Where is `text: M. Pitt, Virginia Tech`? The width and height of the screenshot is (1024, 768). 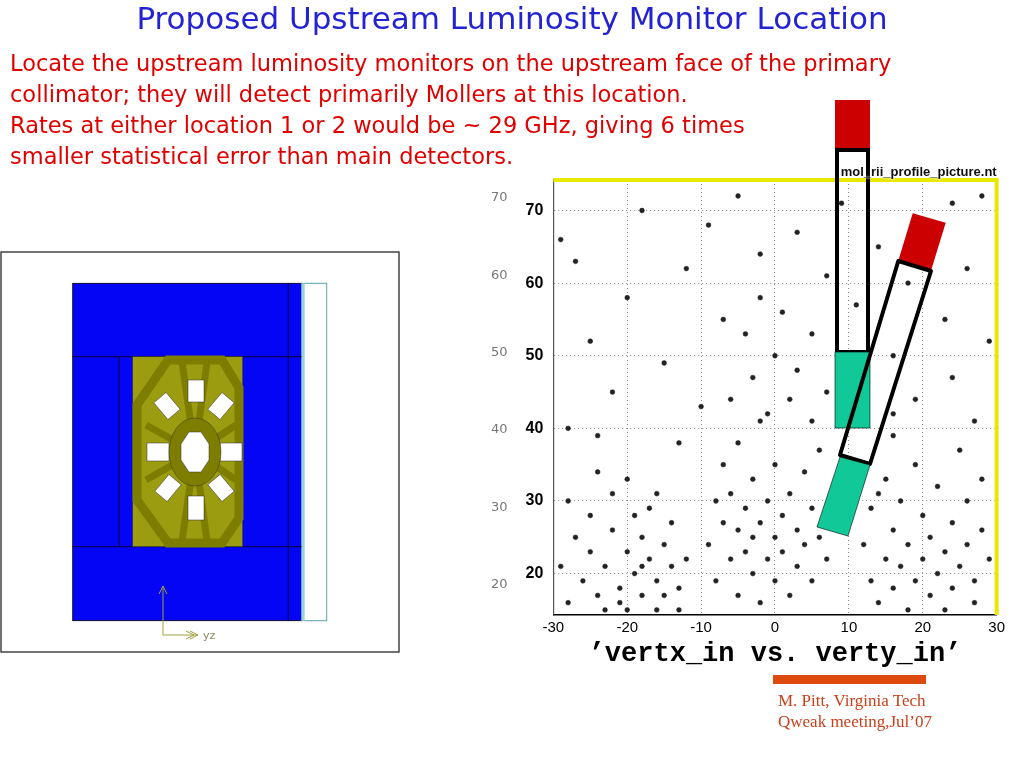
text: M. Pitt, Virginia Tech is located at coordinates (852, 701).